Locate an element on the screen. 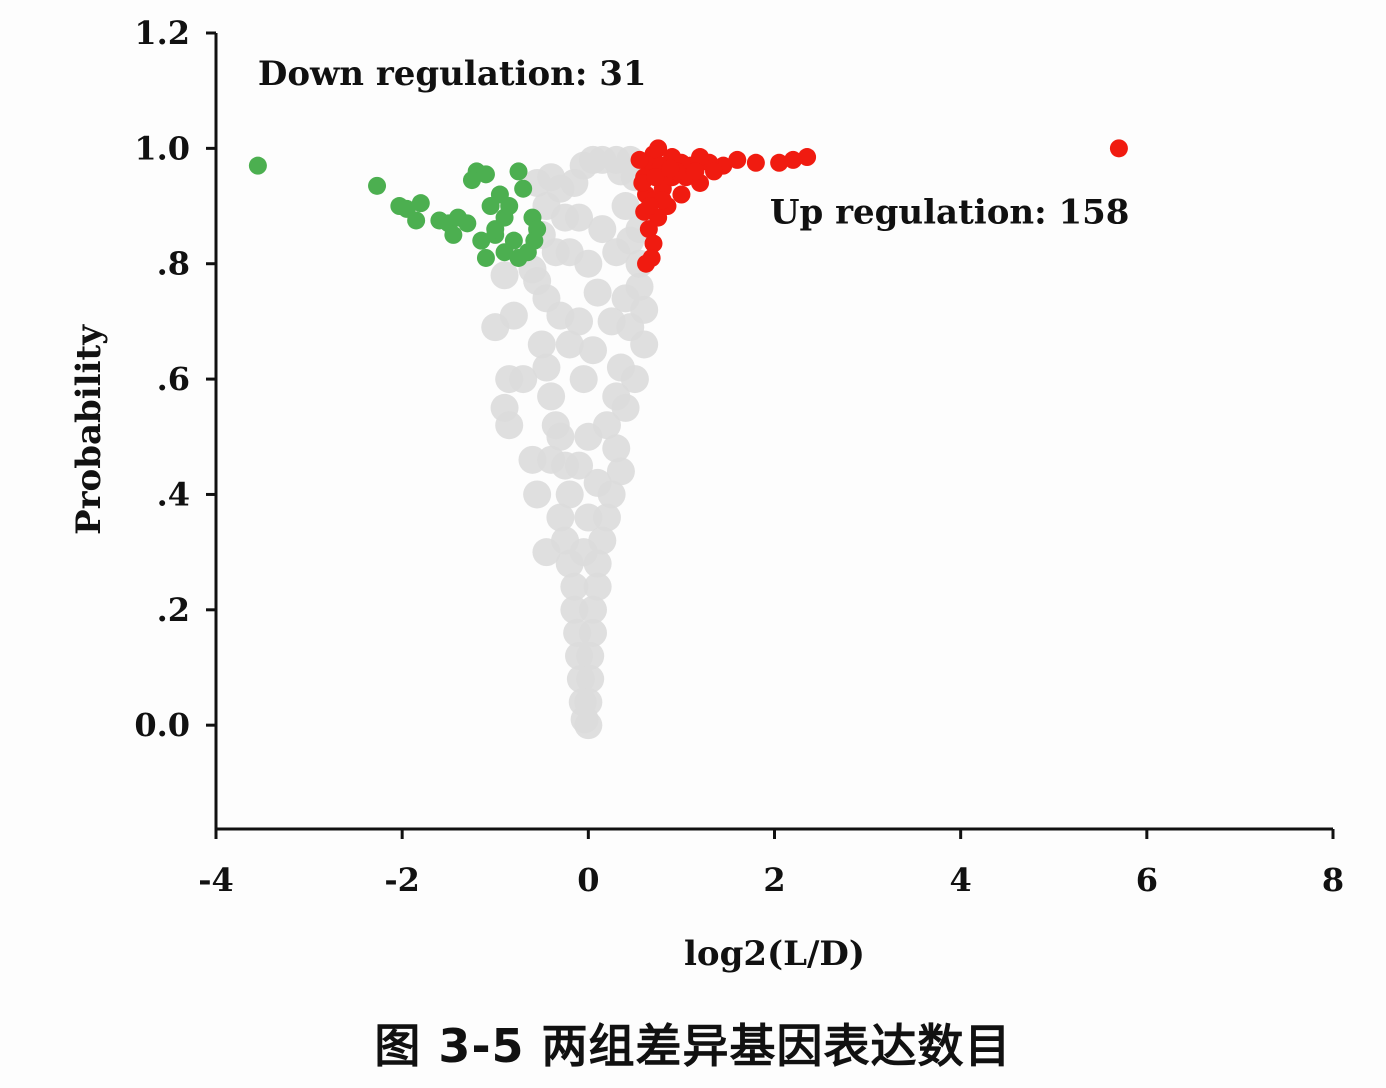 The height and width of the screenshot is (1088, 1386). x-tick-label: -2 is located at coordinates (402, 880).